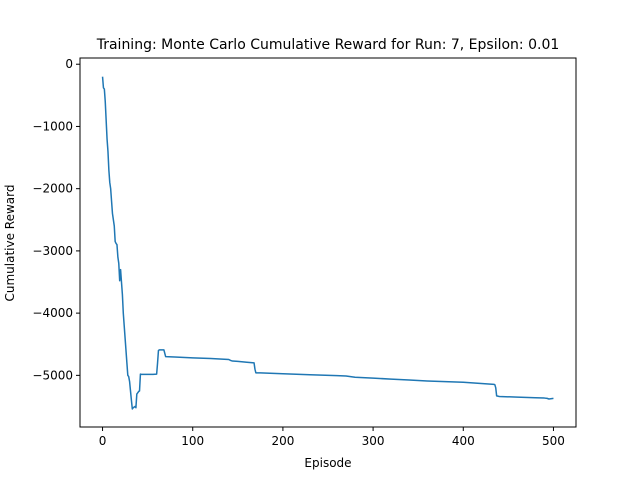  What do you see at coordinates (52, 375) in the screenshot?
I see `y-tick-label: −5000` at bounding box center [52, 375].